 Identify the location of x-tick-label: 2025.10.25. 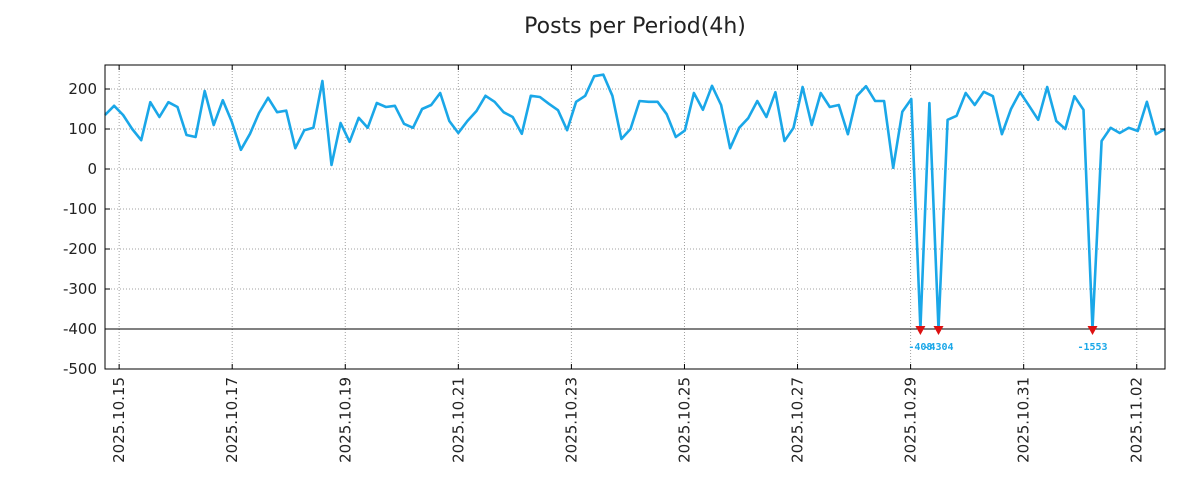
(684, 420).